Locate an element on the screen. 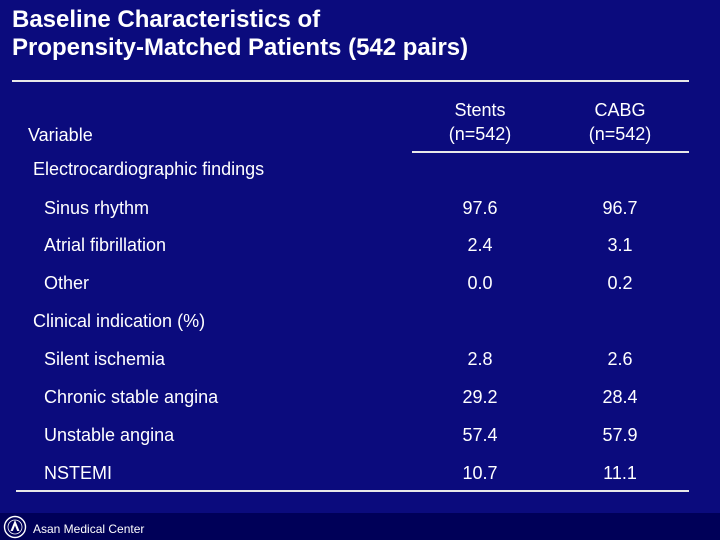 The width and height of the screenshot is (720, 540). table-row: NSTEMI 10.7 11.1 is located at coordinates (360, 473).